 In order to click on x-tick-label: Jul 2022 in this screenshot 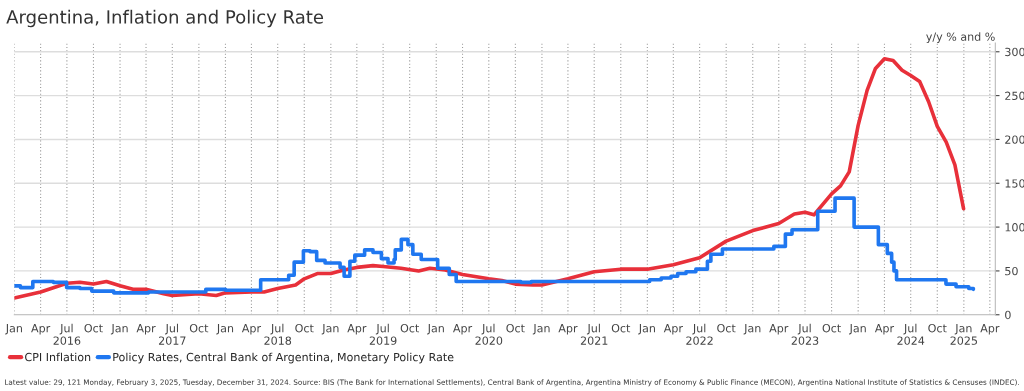, I will do `click(699, 334)`.